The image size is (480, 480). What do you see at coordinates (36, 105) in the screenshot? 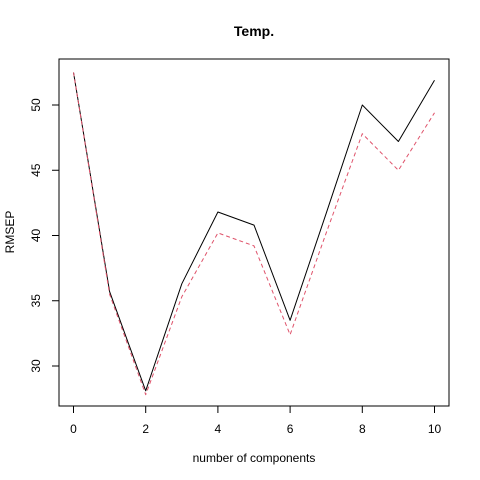
I see `y-tick-label: 50` at bounding box center [36, 105].